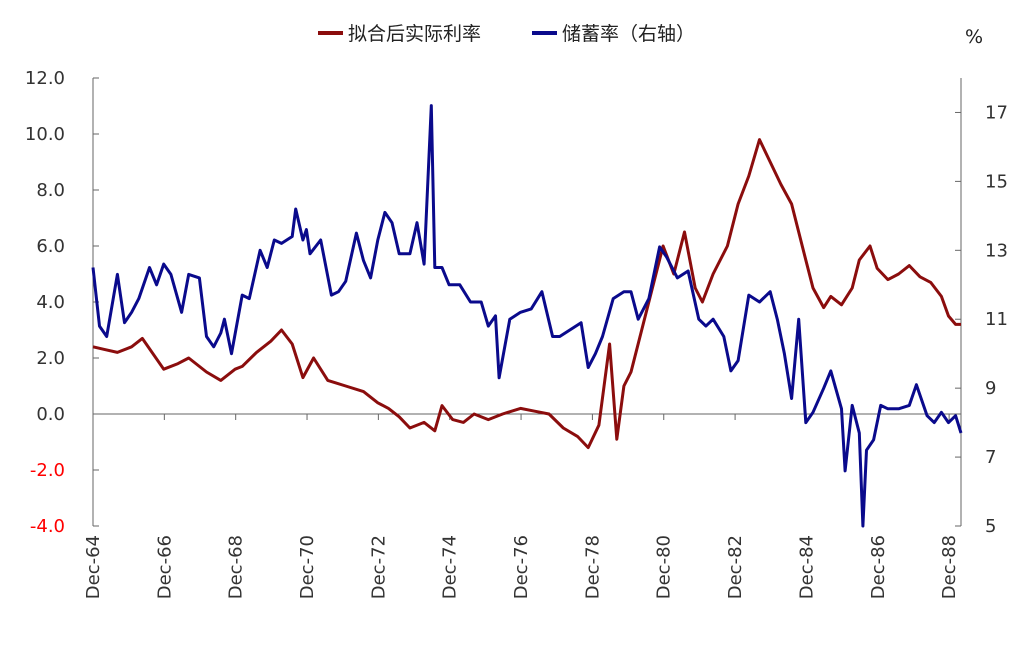 This screenshot has height=645, width=1024. What do you see at coordinates (164, 567) in the screenshot?
I see `x-tick-label: Dec-66` at bounding box center [164, 567].